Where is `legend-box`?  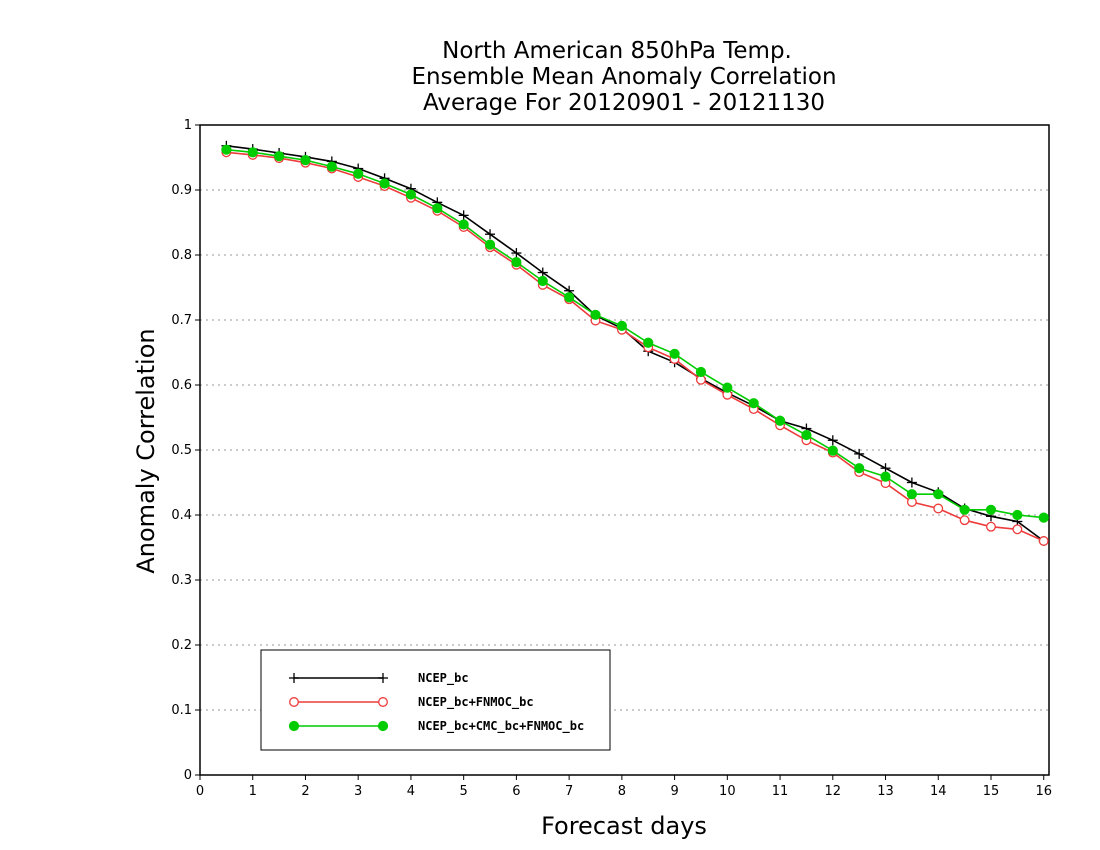 legend-box is located at coordinates (435, 700).